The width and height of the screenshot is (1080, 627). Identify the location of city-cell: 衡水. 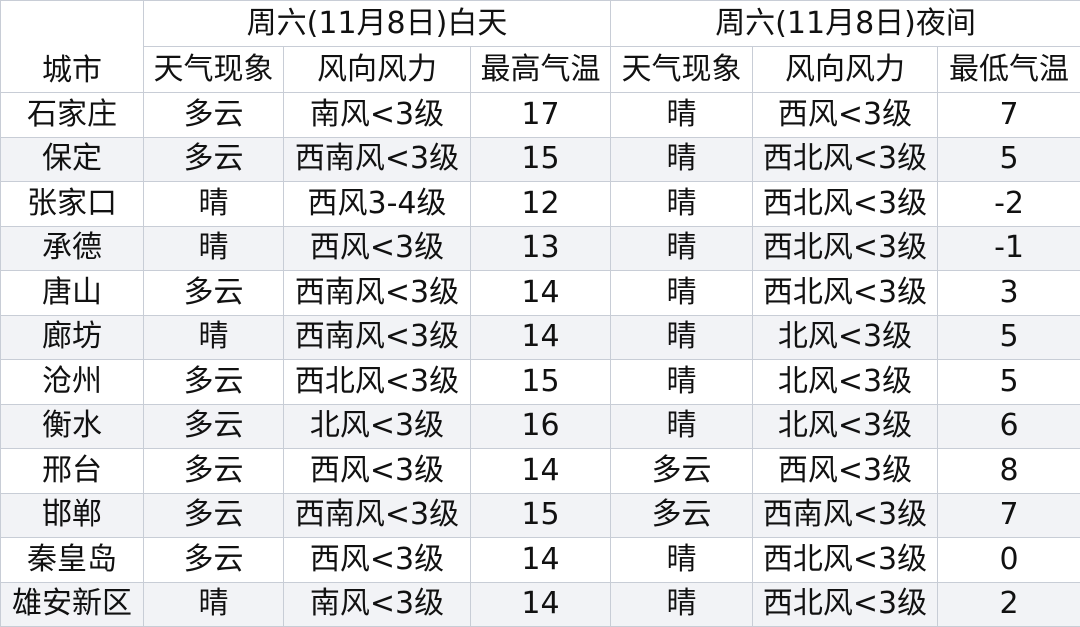
(72, 426).